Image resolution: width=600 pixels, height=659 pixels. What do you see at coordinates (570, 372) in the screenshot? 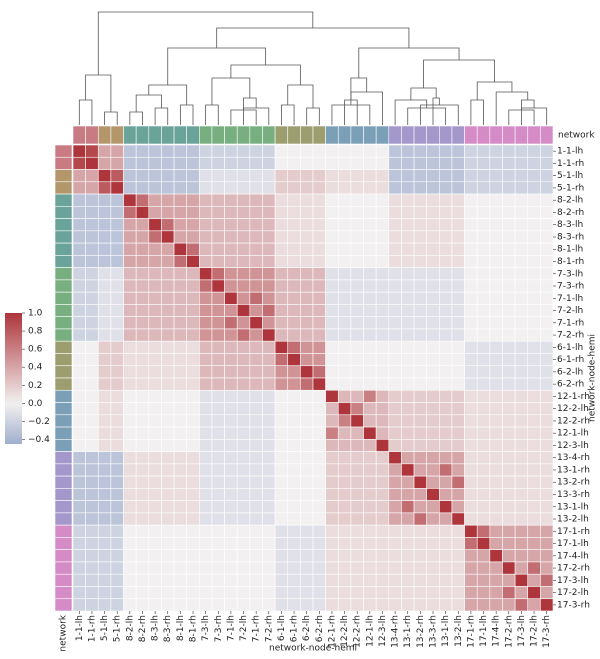
I see `row-label: 6-2-lh` at bounding box center [570, 372].